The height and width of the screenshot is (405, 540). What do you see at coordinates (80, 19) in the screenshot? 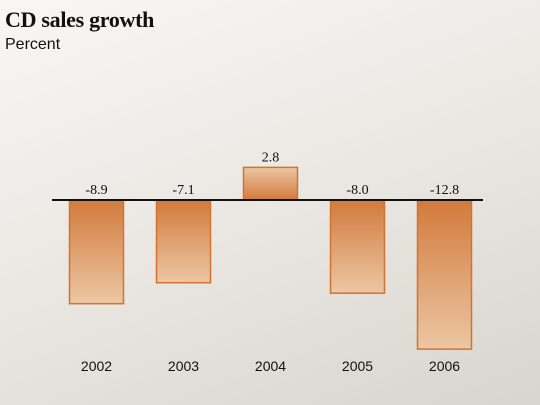
I see `chart-title: CD sales growth` at bounding box center [80, 19].